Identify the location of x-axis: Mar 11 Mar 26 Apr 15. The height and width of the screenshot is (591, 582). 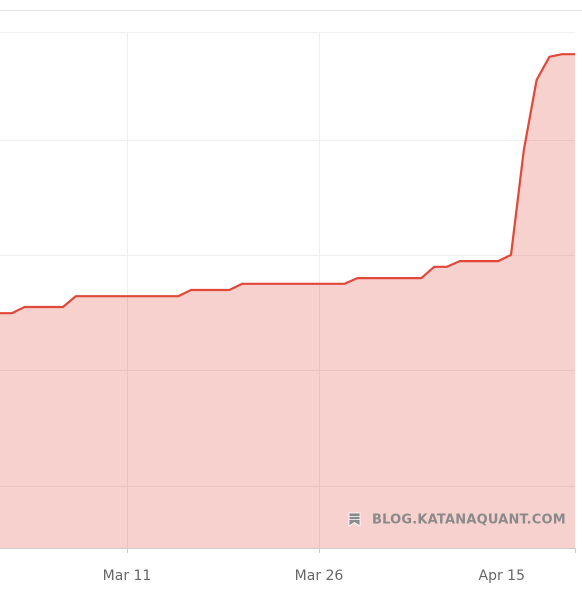
(339, 566).